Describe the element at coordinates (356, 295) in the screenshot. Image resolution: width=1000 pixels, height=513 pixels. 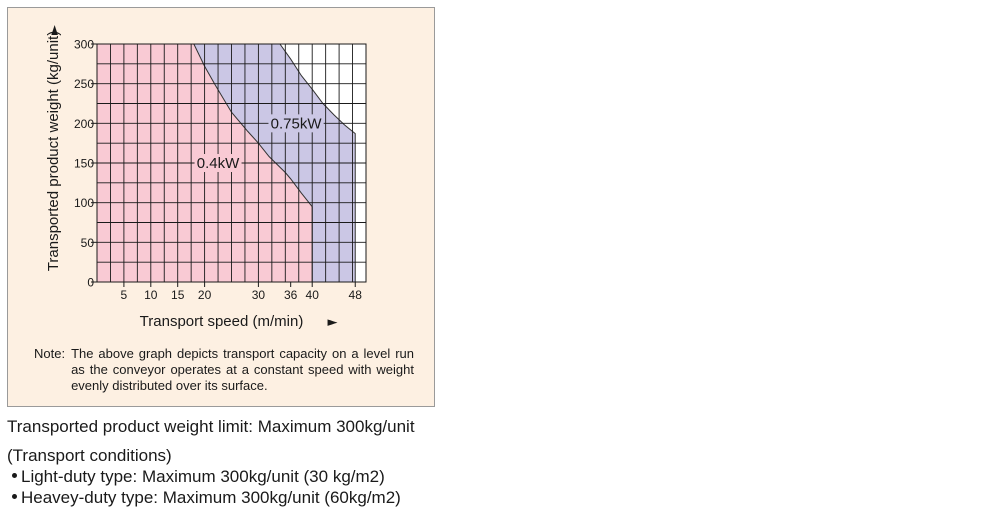
I see `x-tick-label: 48` at that location.